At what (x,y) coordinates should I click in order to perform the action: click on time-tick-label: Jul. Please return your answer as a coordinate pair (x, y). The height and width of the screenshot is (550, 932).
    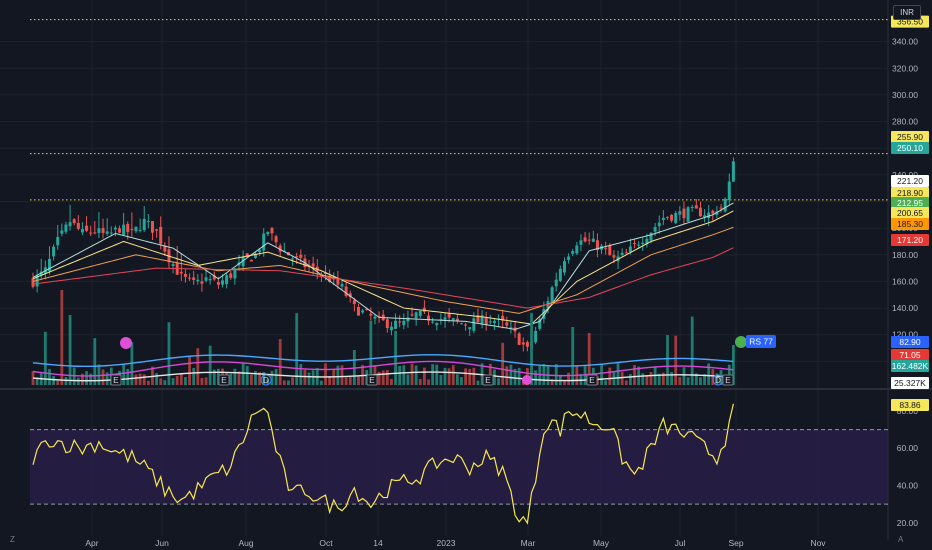
    Looking at the image, I should click on (680, 543).